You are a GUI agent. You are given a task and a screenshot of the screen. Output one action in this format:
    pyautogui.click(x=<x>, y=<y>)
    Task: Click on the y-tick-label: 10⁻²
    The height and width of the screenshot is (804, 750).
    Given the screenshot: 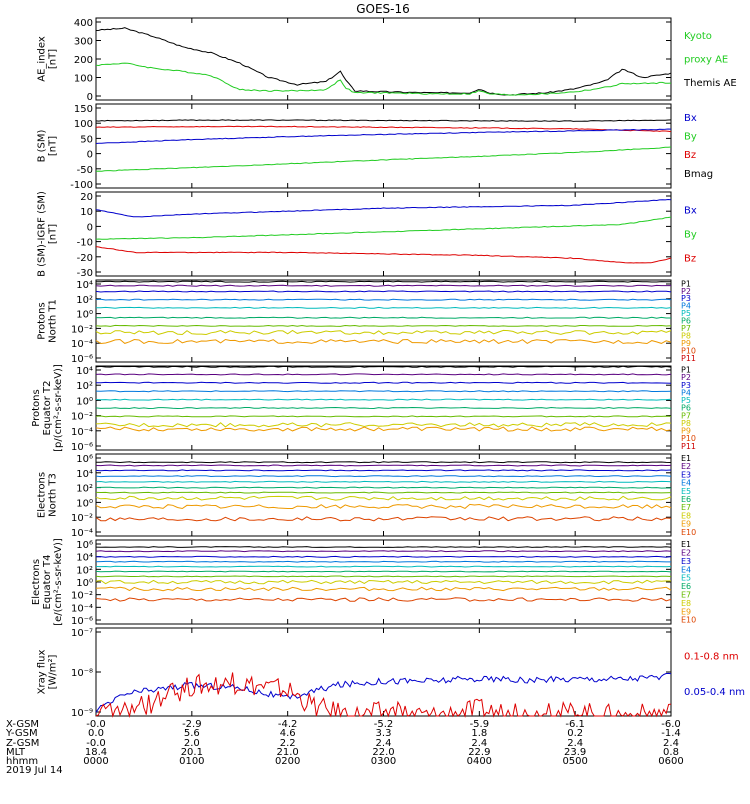 What is the action you would take?
    pyautogui.click(x=82, y=417)
    